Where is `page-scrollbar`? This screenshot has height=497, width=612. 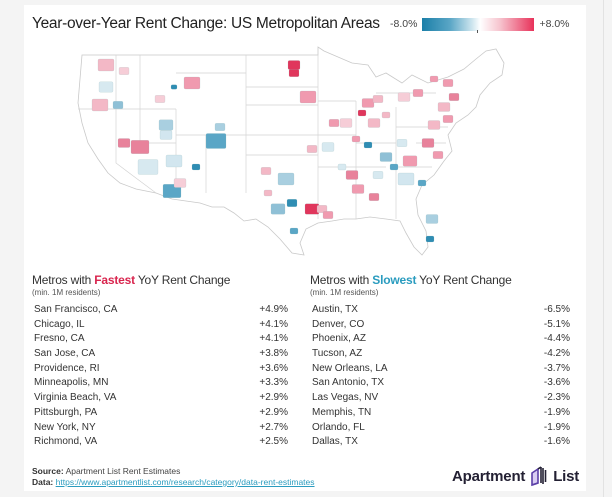
page-scrollbar is located at coordinates (603, 248).